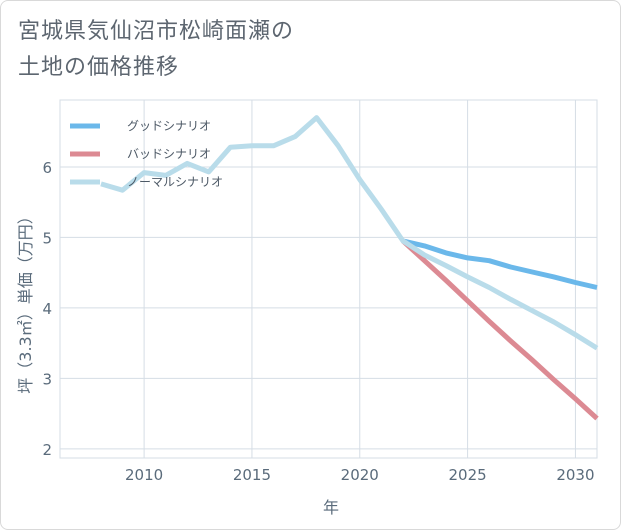 This screenshot has width=621, height=530. Describe the element at coordinates (47, 168) in the screenshot. I see `y-tick-label: 6` at that location.